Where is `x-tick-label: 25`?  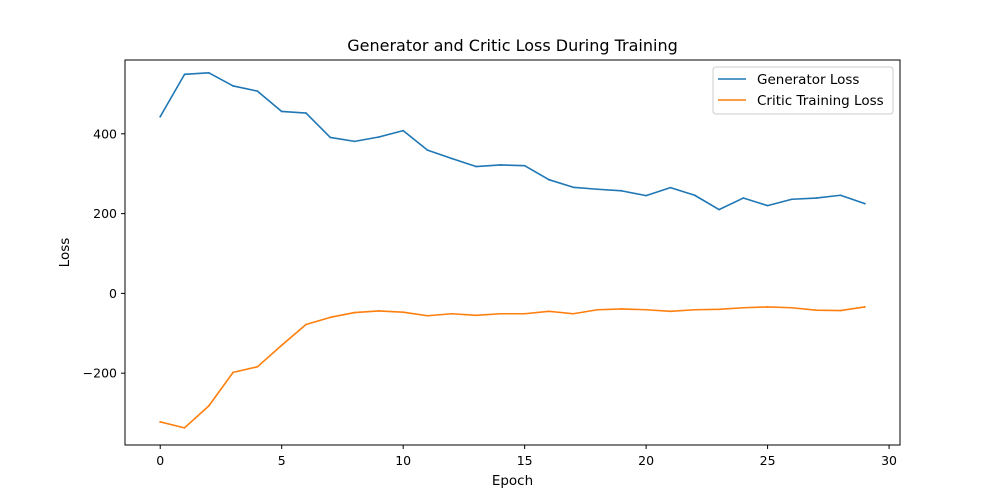
x-tick-label: 25 is located at coordinates (768, 460).